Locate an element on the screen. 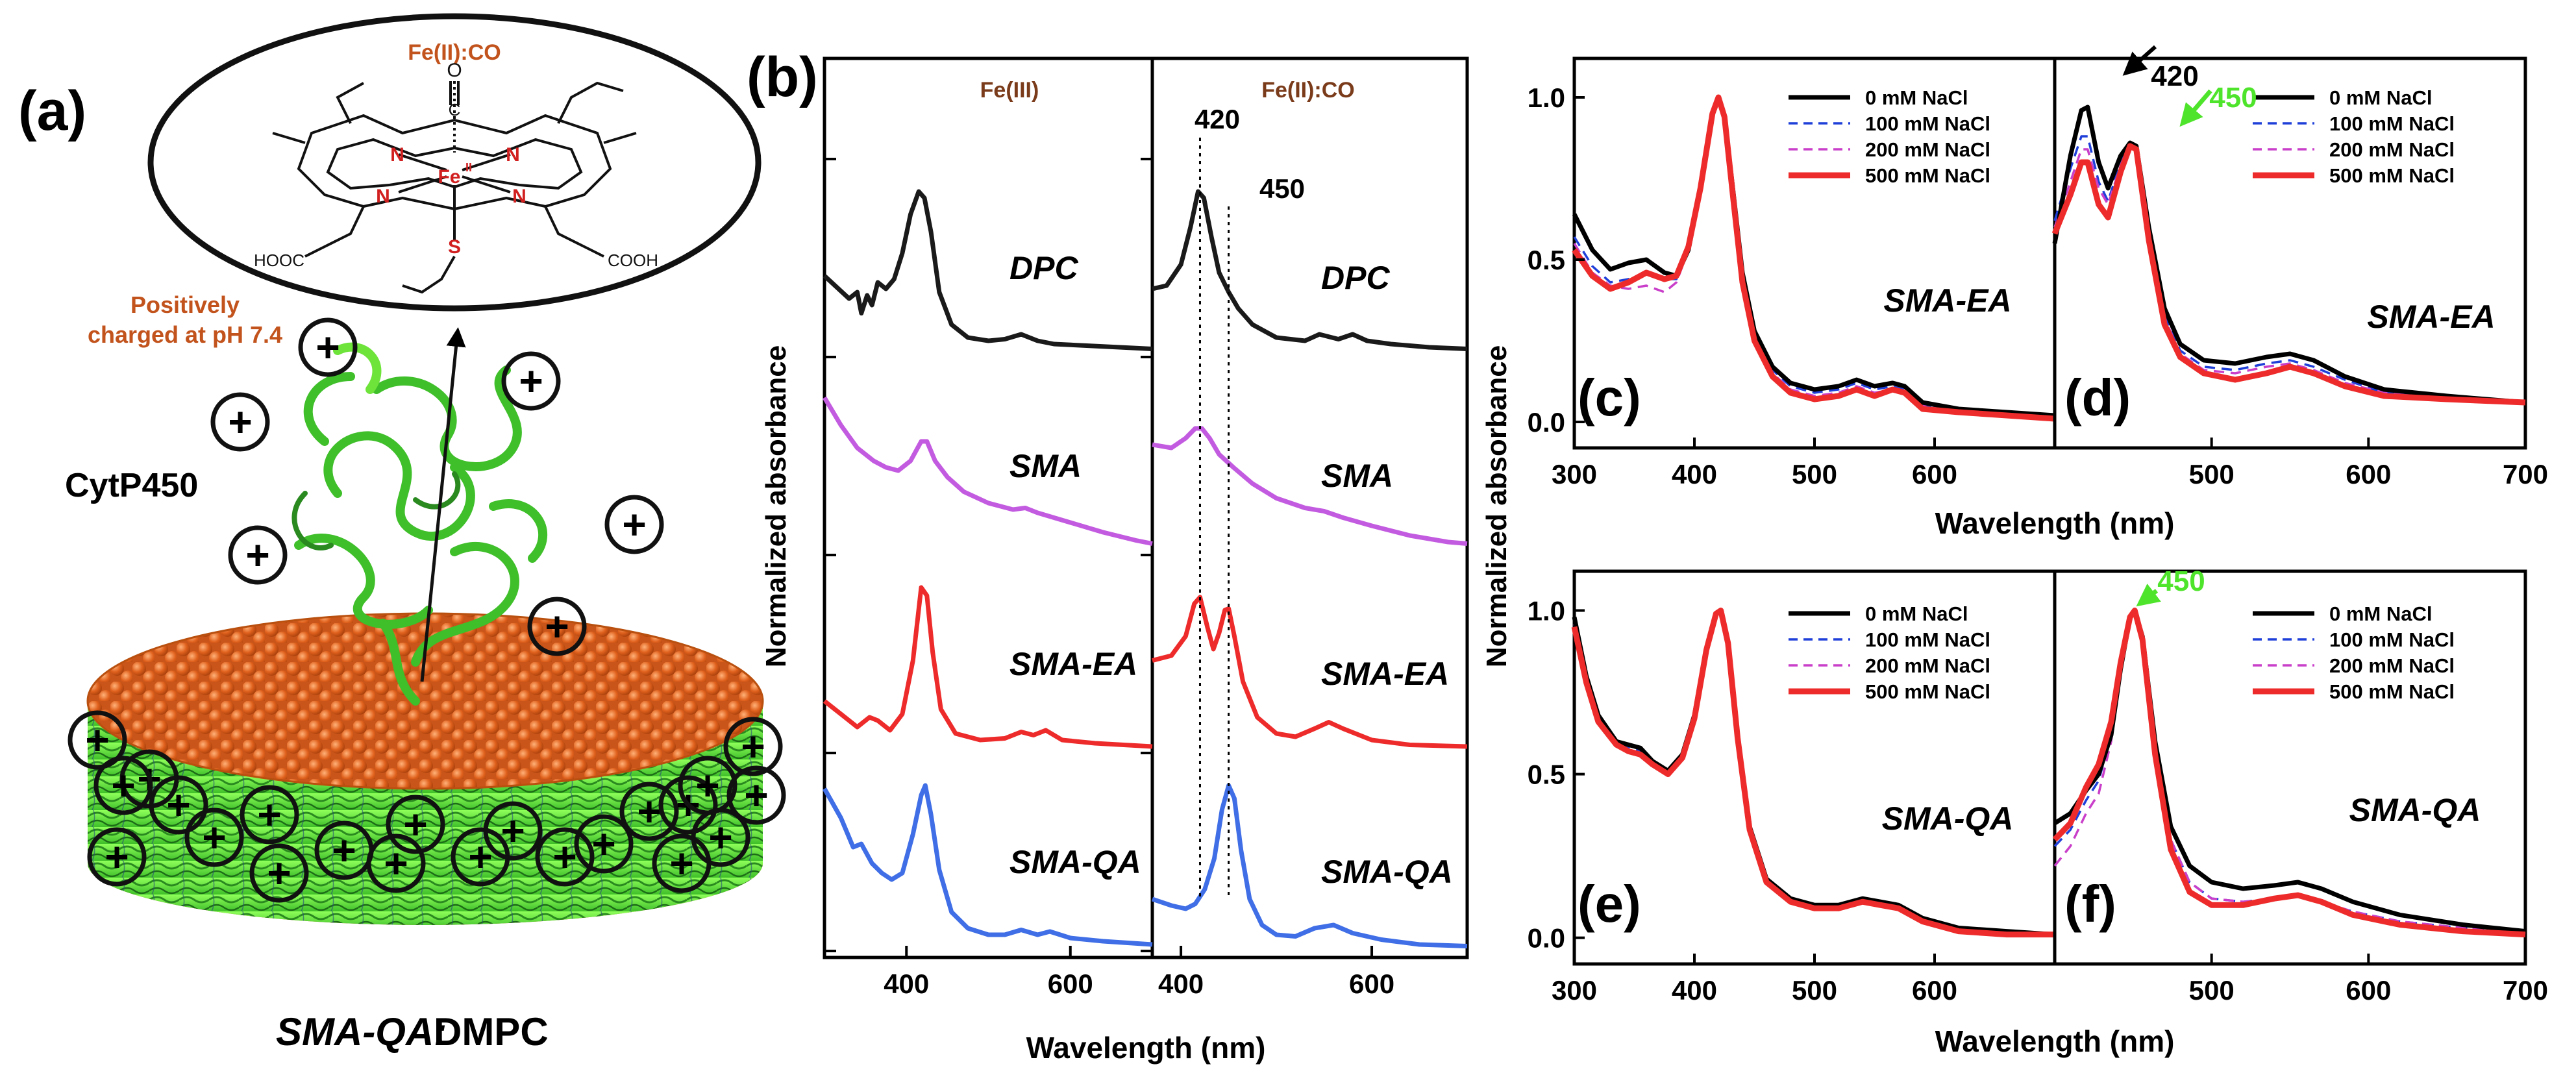 Image resolution: width=2576 pixels, height=1086 pixels. frame-d is located at coordinates (2290, 253).